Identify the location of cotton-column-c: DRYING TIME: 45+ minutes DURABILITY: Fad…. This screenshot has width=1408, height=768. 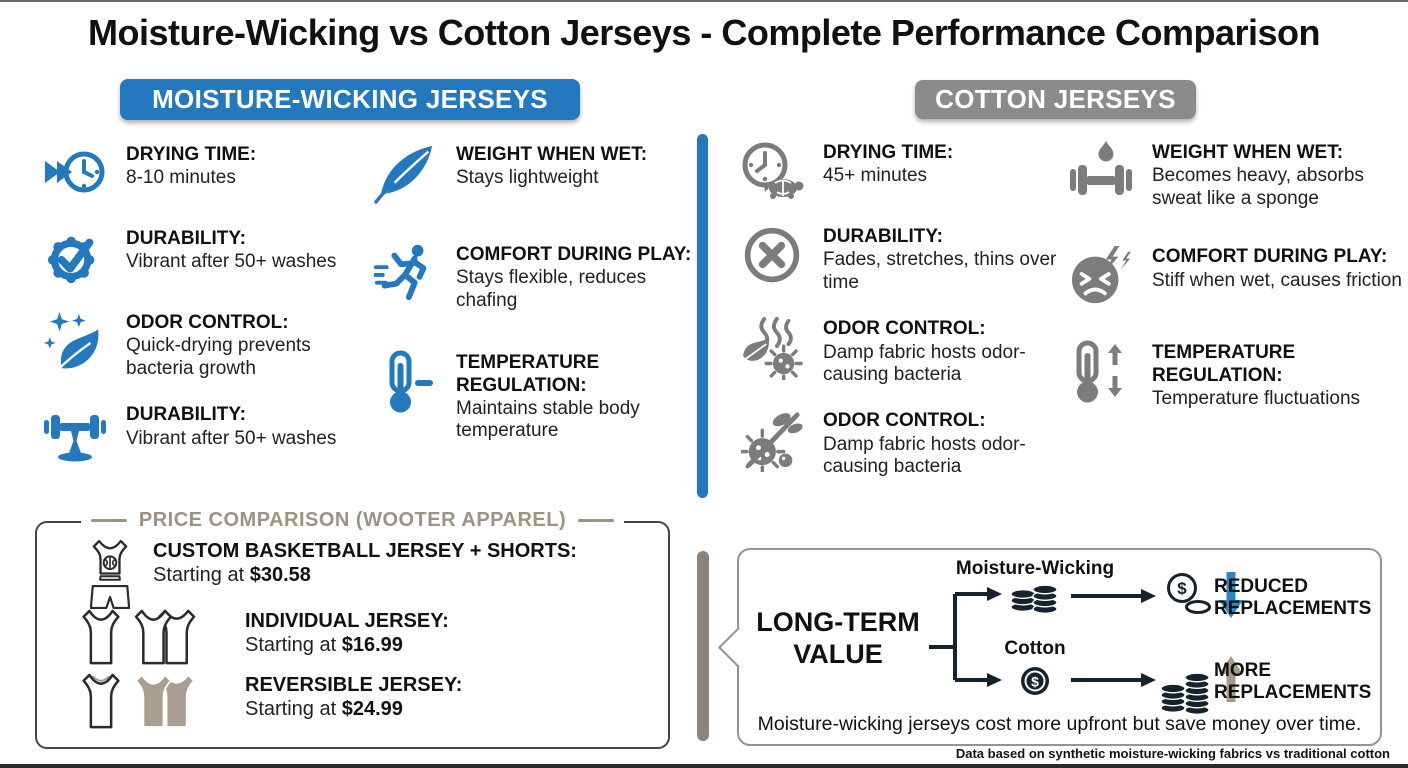
(896, 309).